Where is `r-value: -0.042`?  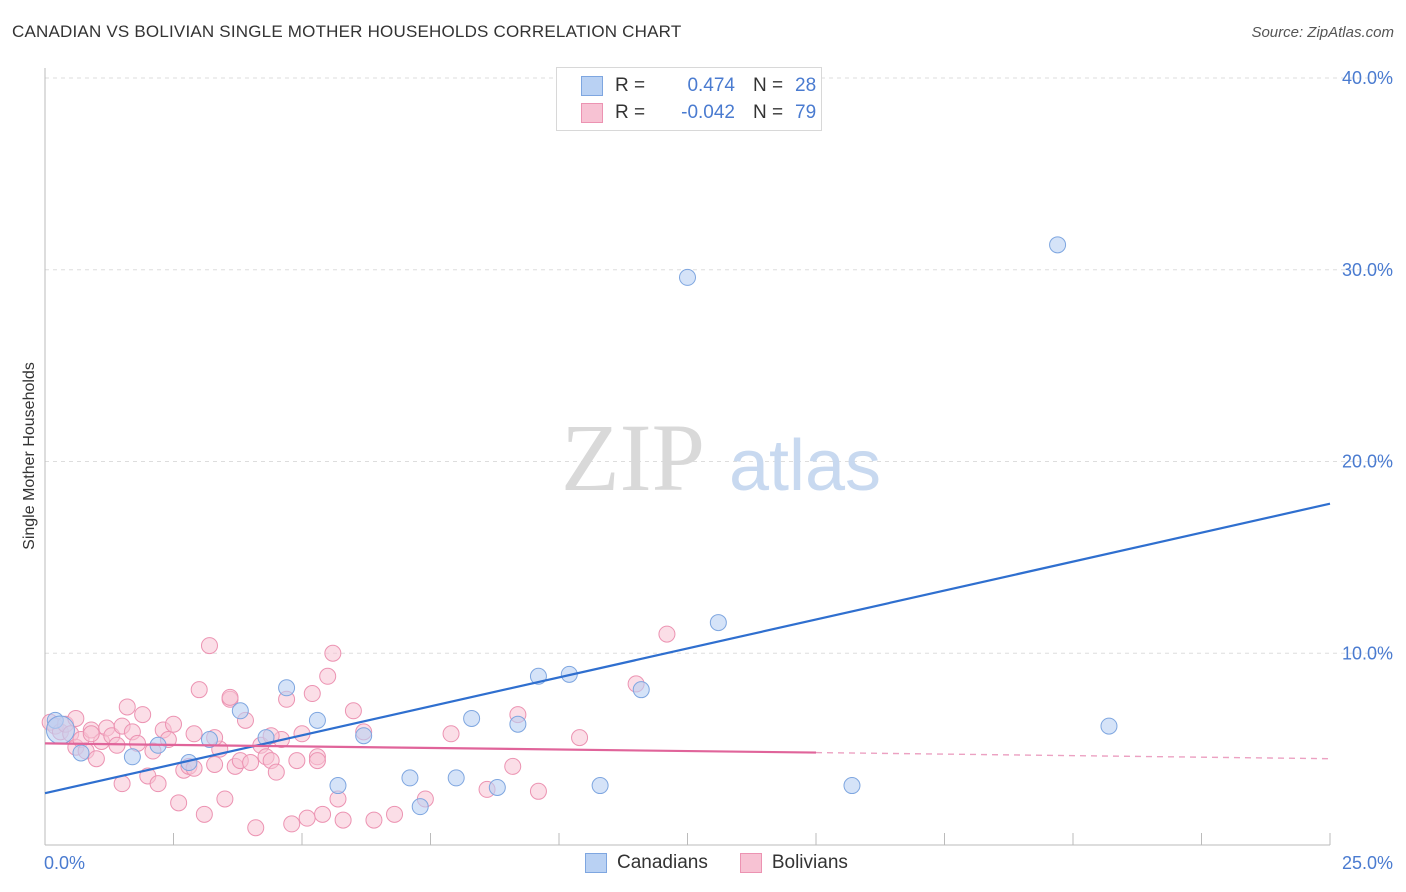 r-value: -0.042 is located at coordinates (708, 112).